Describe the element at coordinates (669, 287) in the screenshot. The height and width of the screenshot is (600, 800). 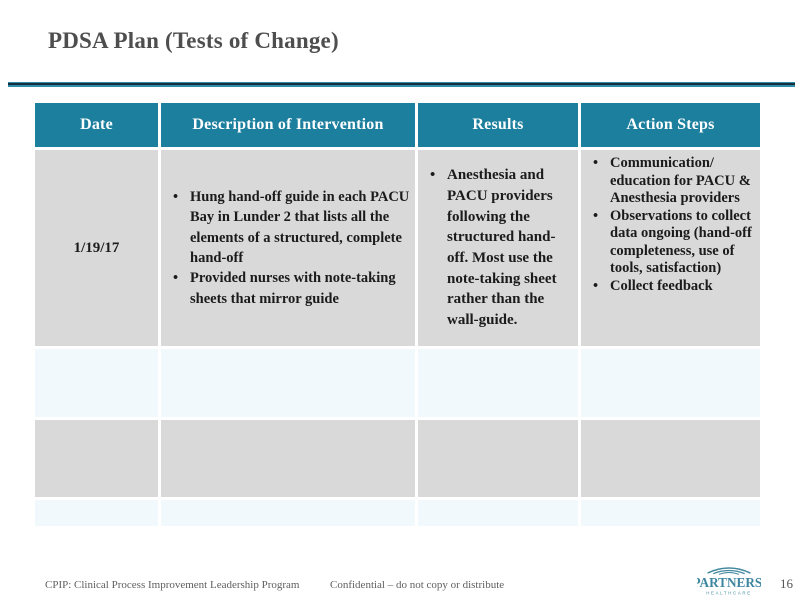
I see `bullet-item: Collect feedback` at that location.